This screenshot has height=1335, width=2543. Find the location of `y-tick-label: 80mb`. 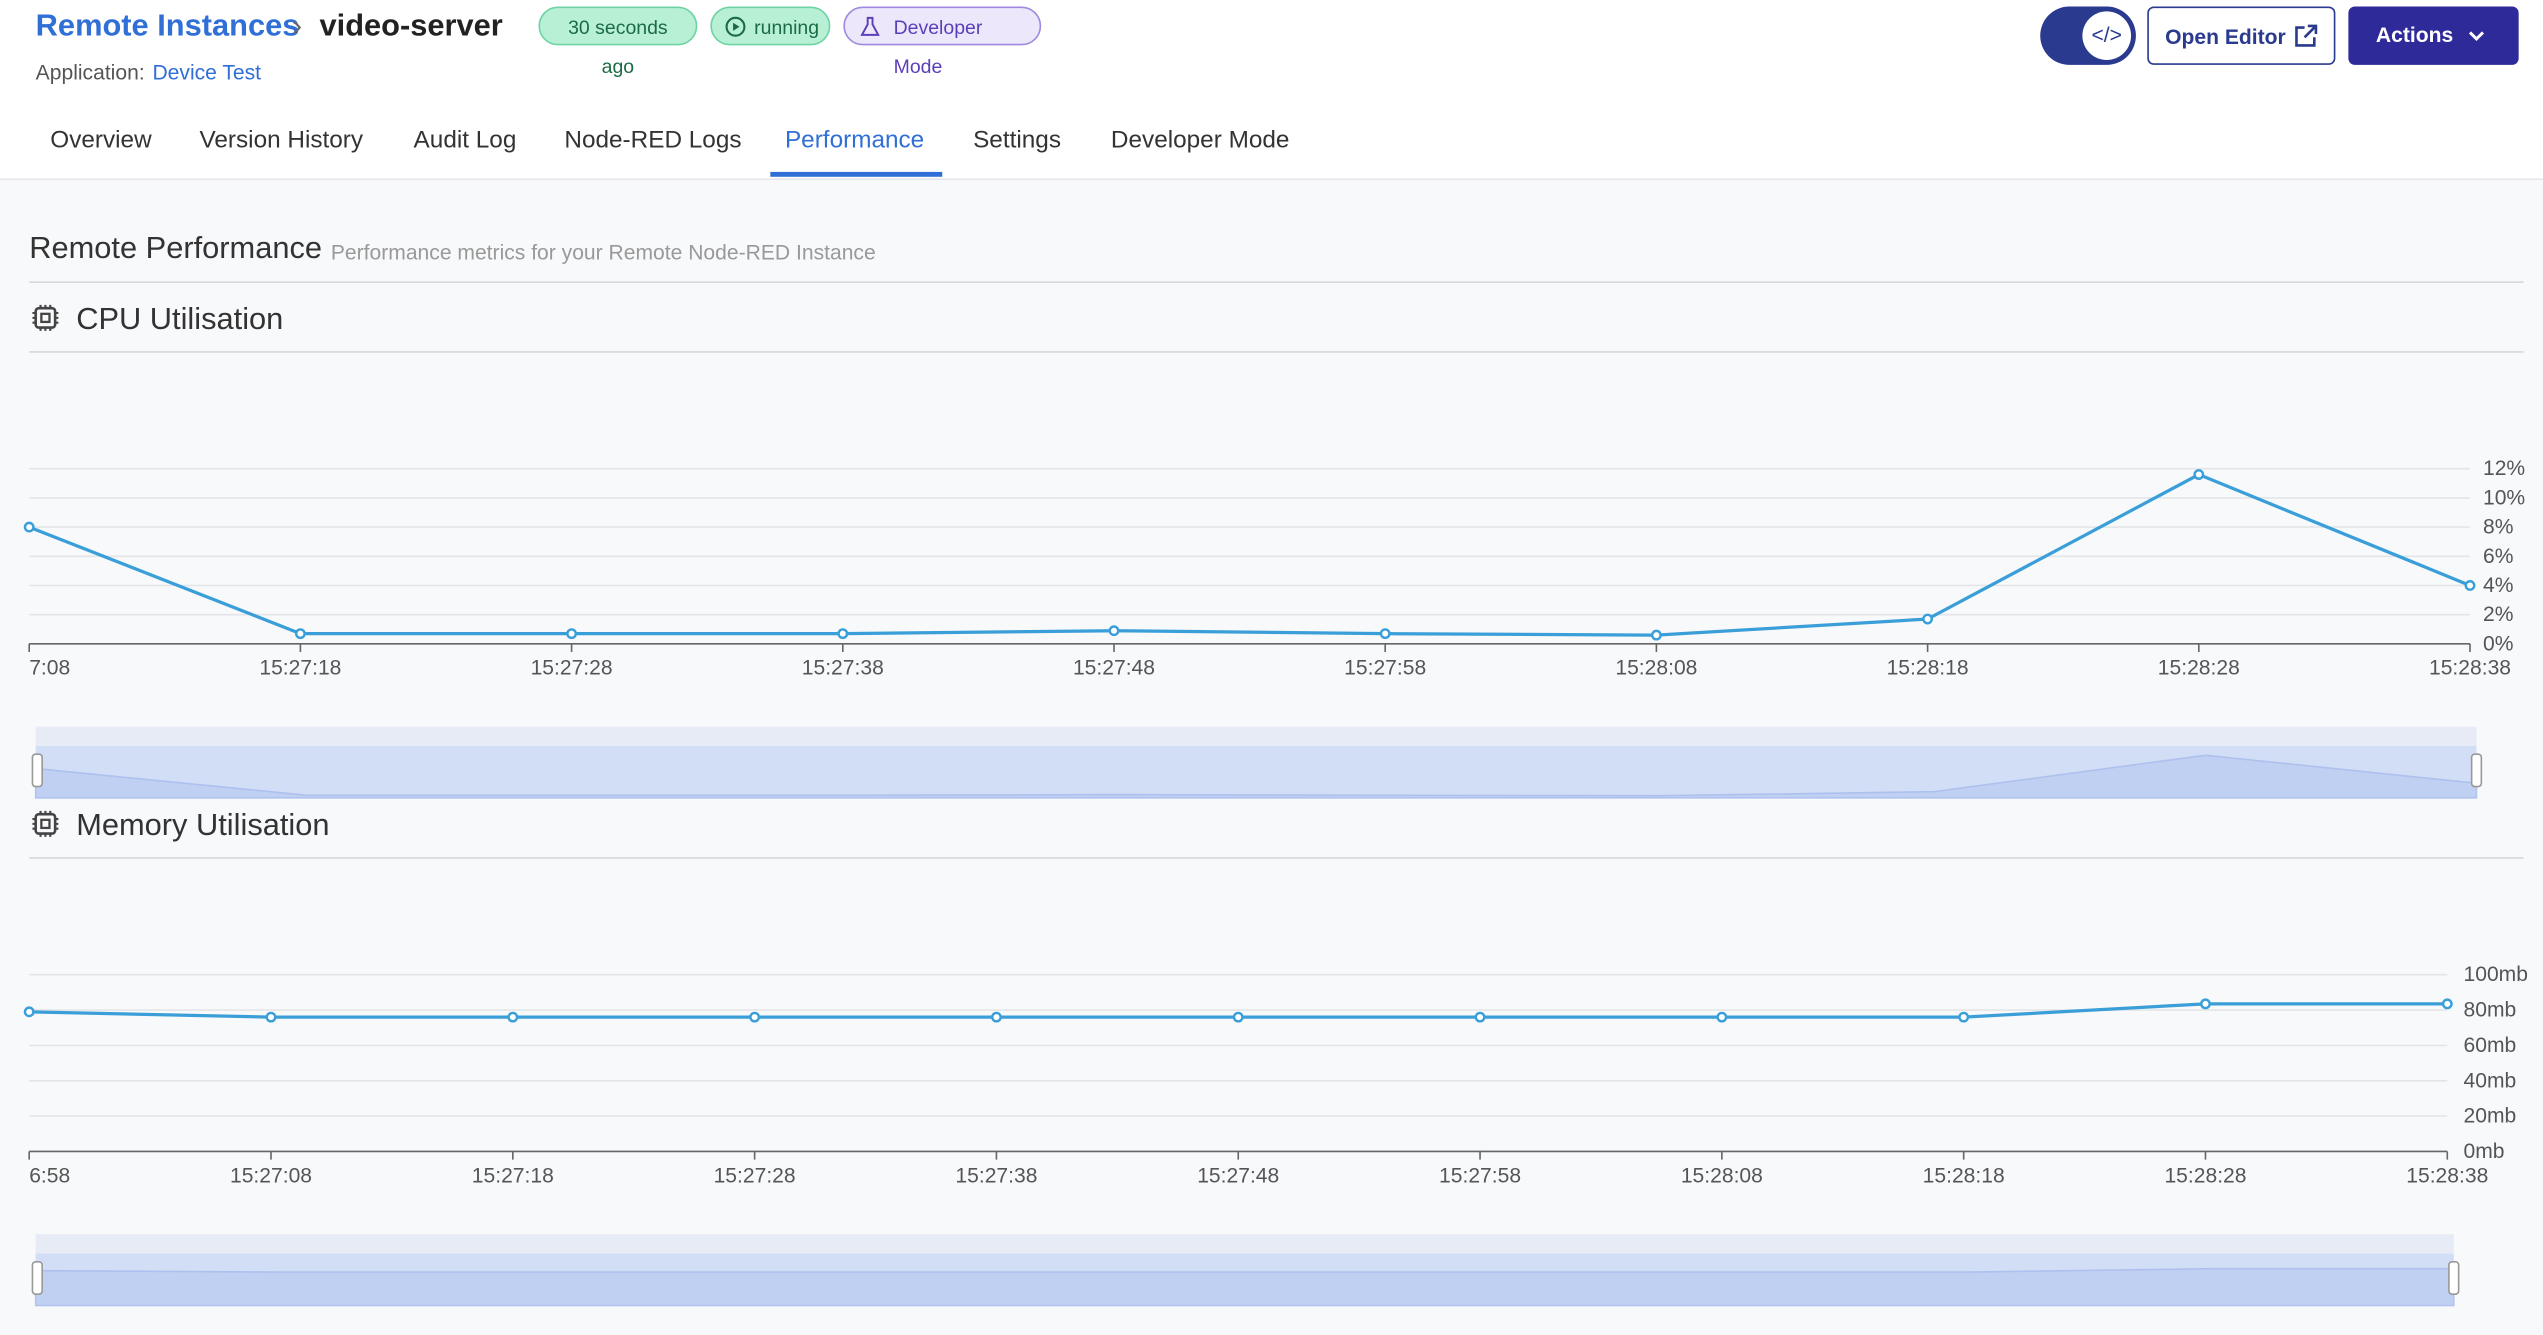

y-tick-label: 80mb is located at coordinates (2490, 1010).